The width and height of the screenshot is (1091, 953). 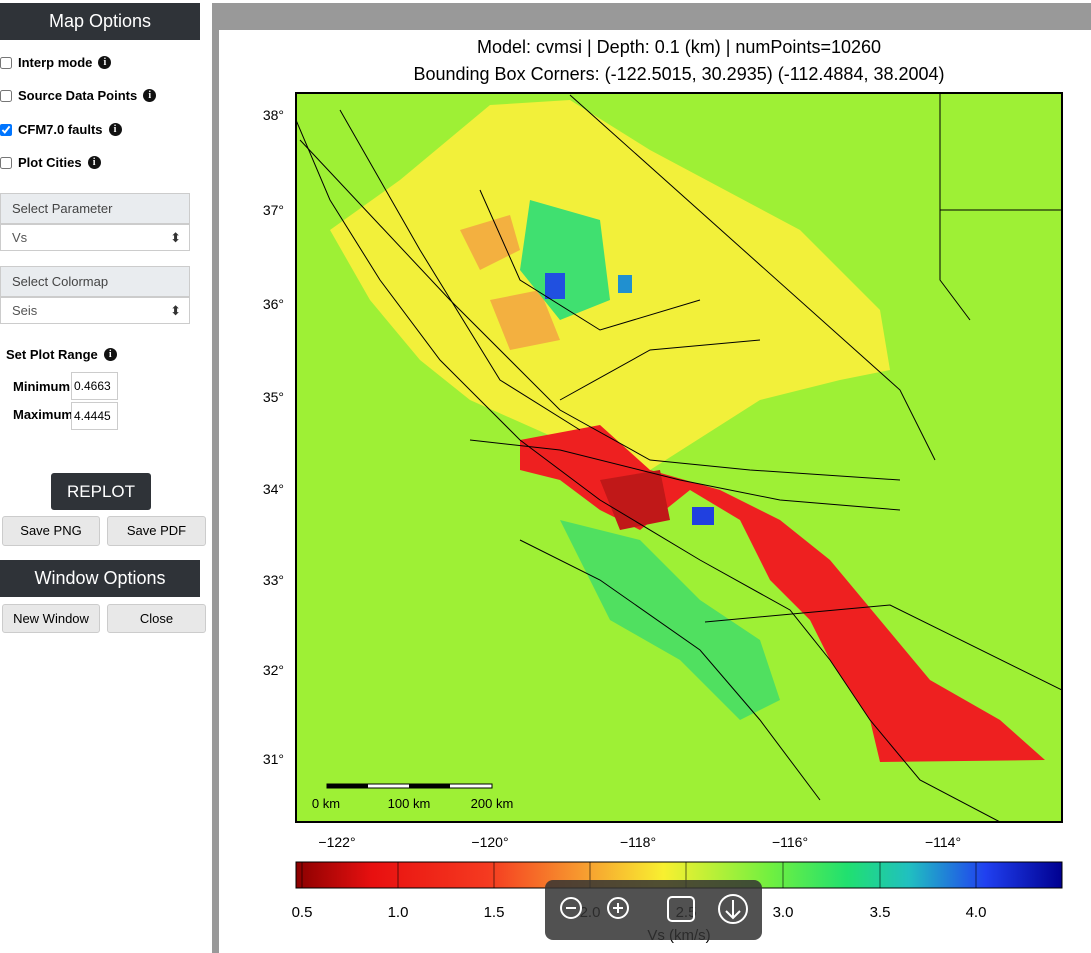 What do you see at coordinates (51, 618) in the screenshot?
I see `new-window-button: New Window` at bounding box center [51, 618].